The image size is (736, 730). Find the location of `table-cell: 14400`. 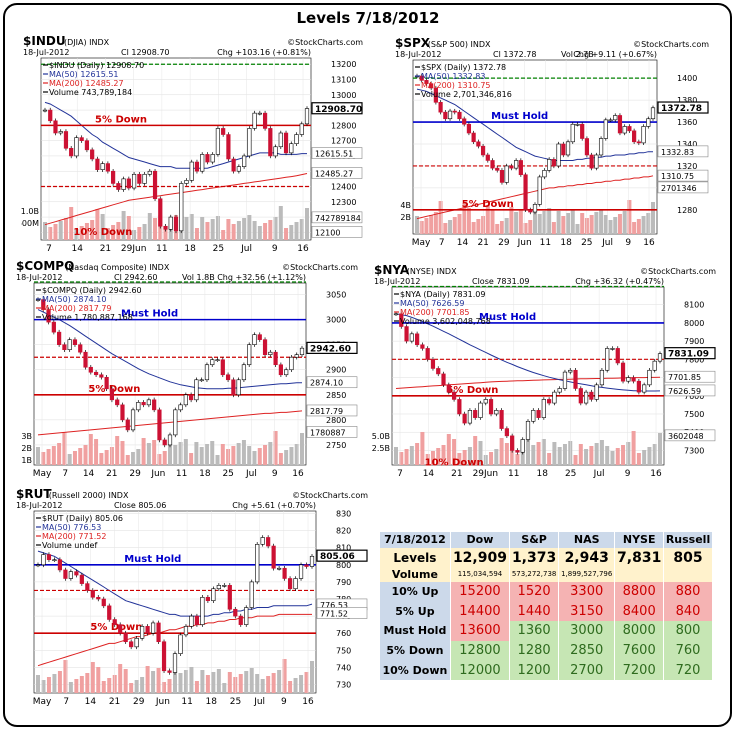

table-cell: 14400 is located at coordinates (480, 611).